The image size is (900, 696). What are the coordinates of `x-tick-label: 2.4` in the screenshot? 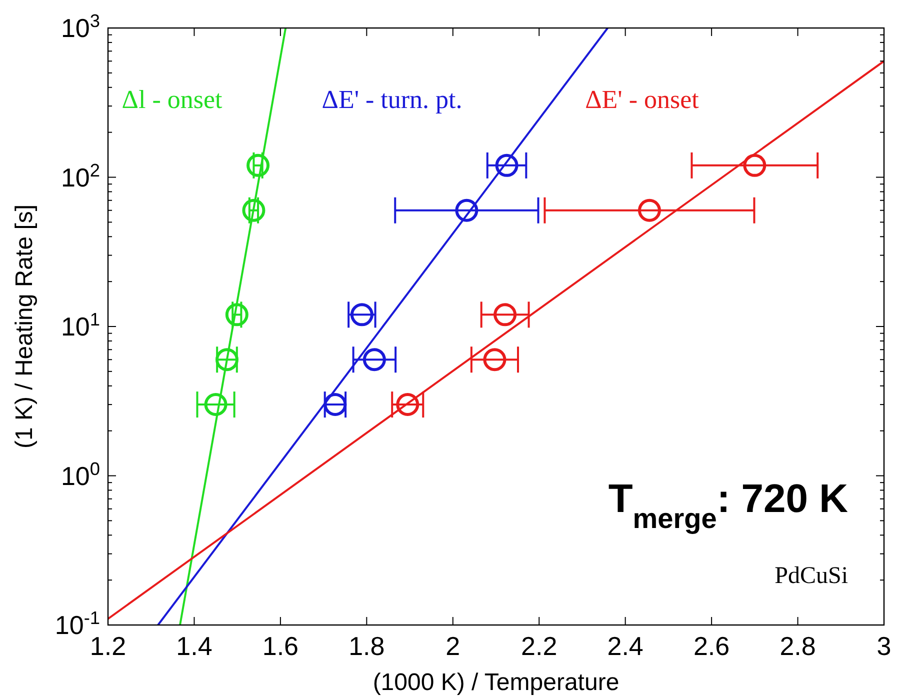 It's located at (625, 646).